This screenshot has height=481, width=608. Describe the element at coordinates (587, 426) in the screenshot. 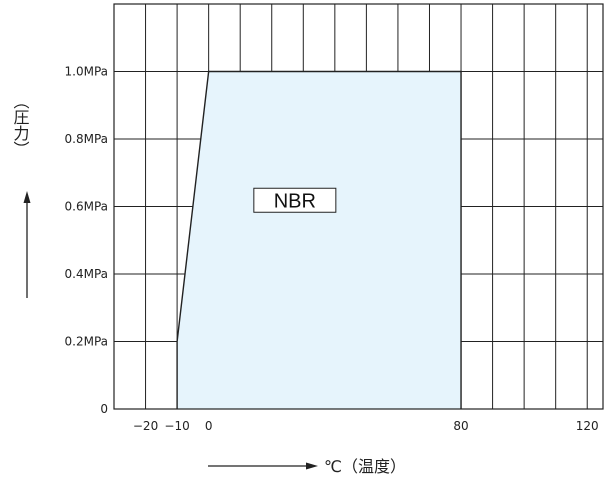

I see `x-tick-label: 120` at that location.